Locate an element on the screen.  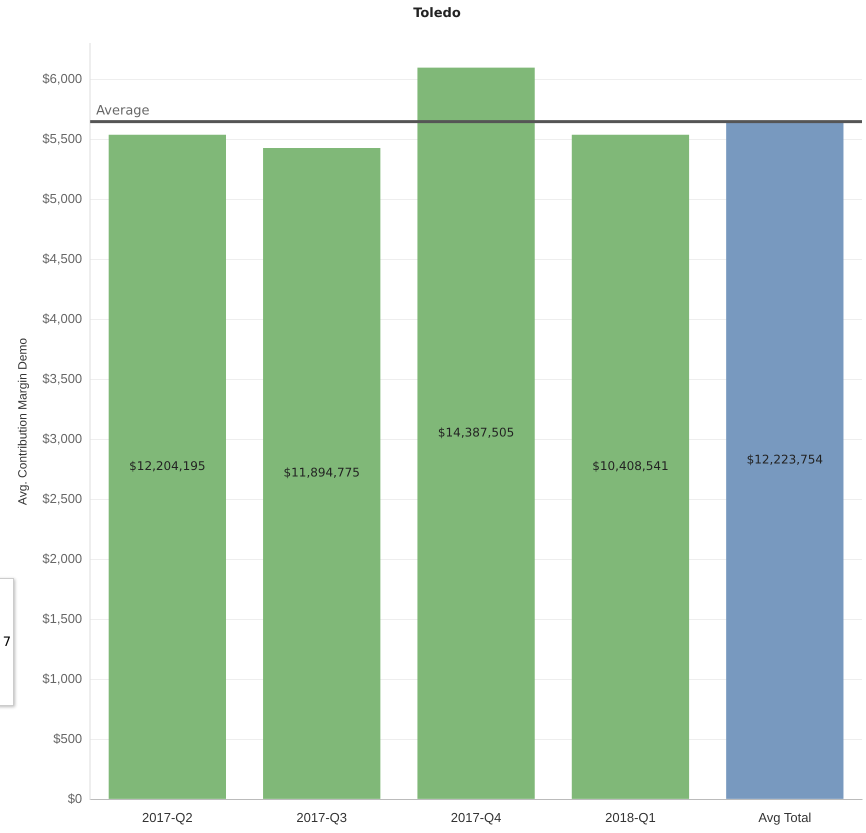
y-tick-label: $2,000 is located at coordinates (62, 558).